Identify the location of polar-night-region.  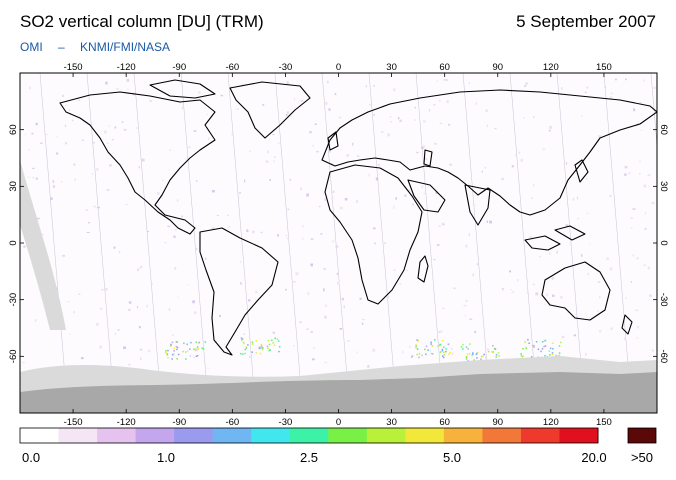
(338, 392).